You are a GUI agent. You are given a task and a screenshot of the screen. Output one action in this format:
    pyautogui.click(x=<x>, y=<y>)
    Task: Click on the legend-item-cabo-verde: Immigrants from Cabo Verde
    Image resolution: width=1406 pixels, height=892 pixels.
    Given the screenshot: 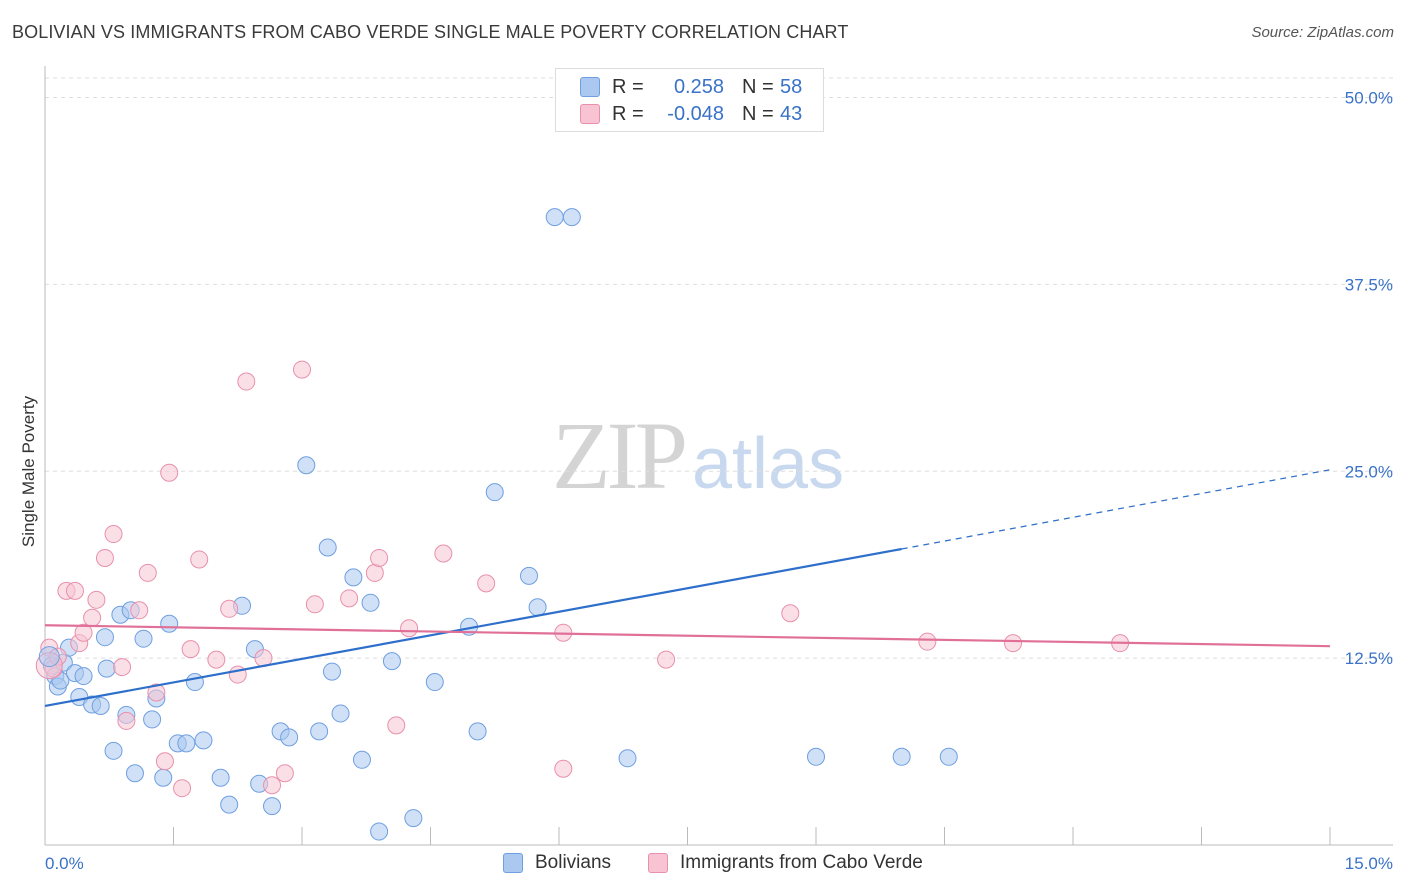 What is the action you would take?
    pyautogui.click(x=785, y=863)
    